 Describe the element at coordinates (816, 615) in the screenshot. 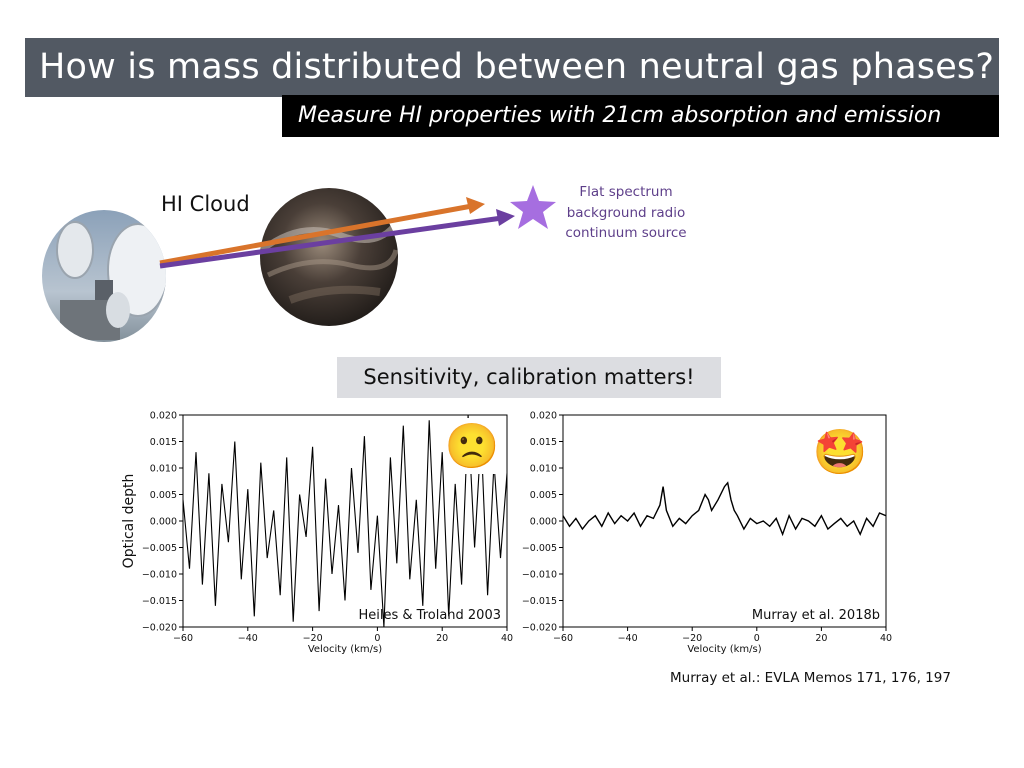

I see `panel-citation-label: Murray et al. 2018b` at that location.